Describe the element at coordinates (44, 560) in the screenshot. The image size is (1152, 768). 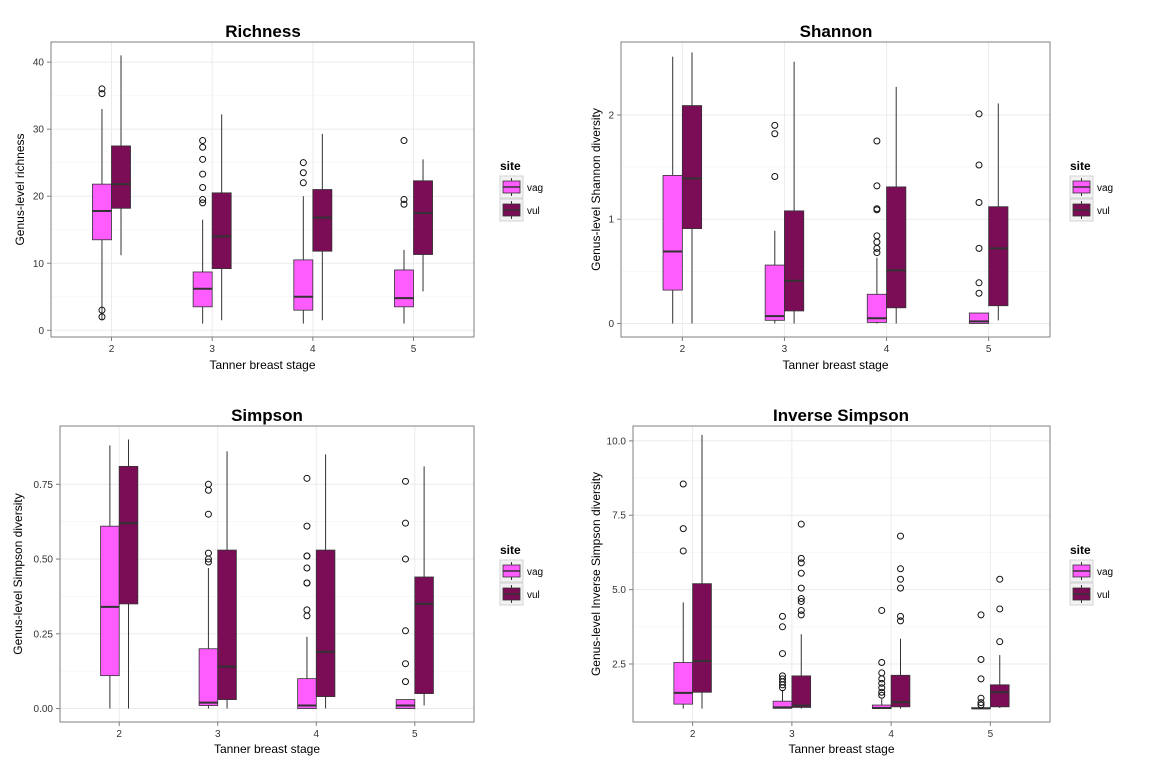
I see `y-tick-label: 0.50` at that location.